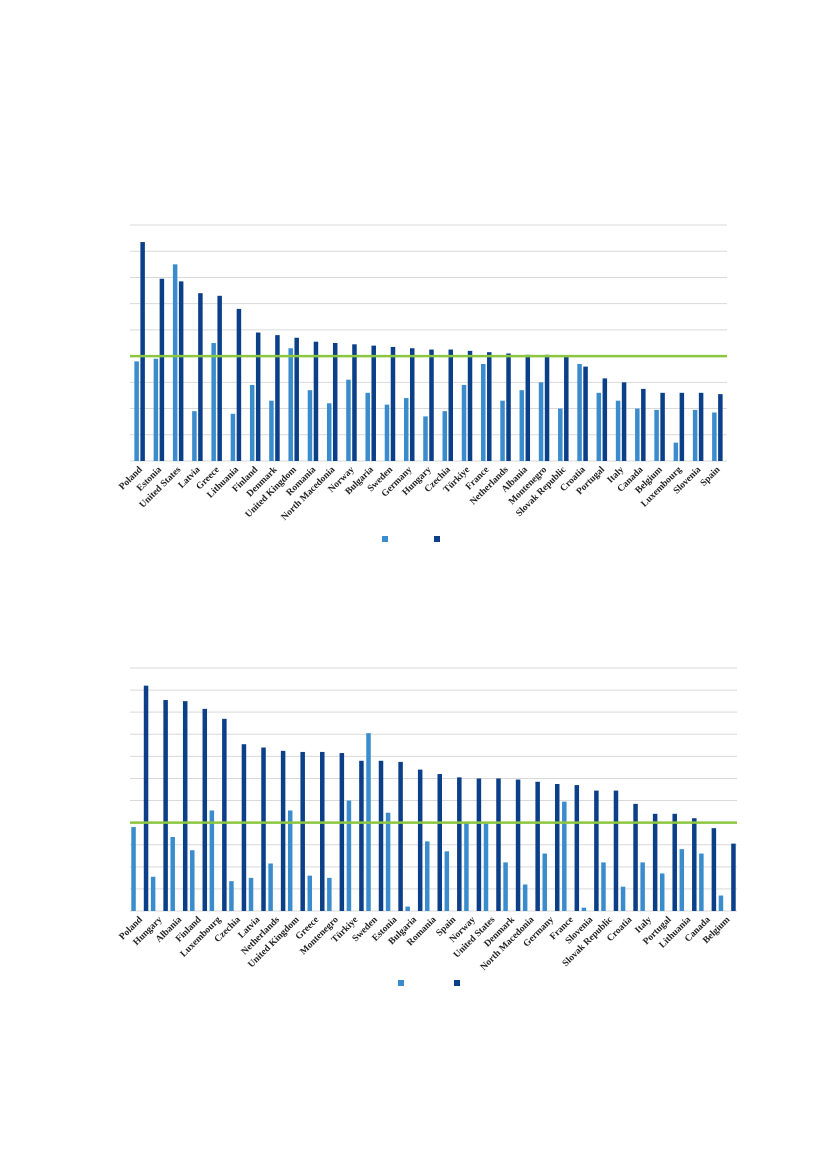 This screenshot has height=1169, width=827. Describe the element at coordinates (711, 477) in the screenshot. I see `category-label: Spain` at that location.